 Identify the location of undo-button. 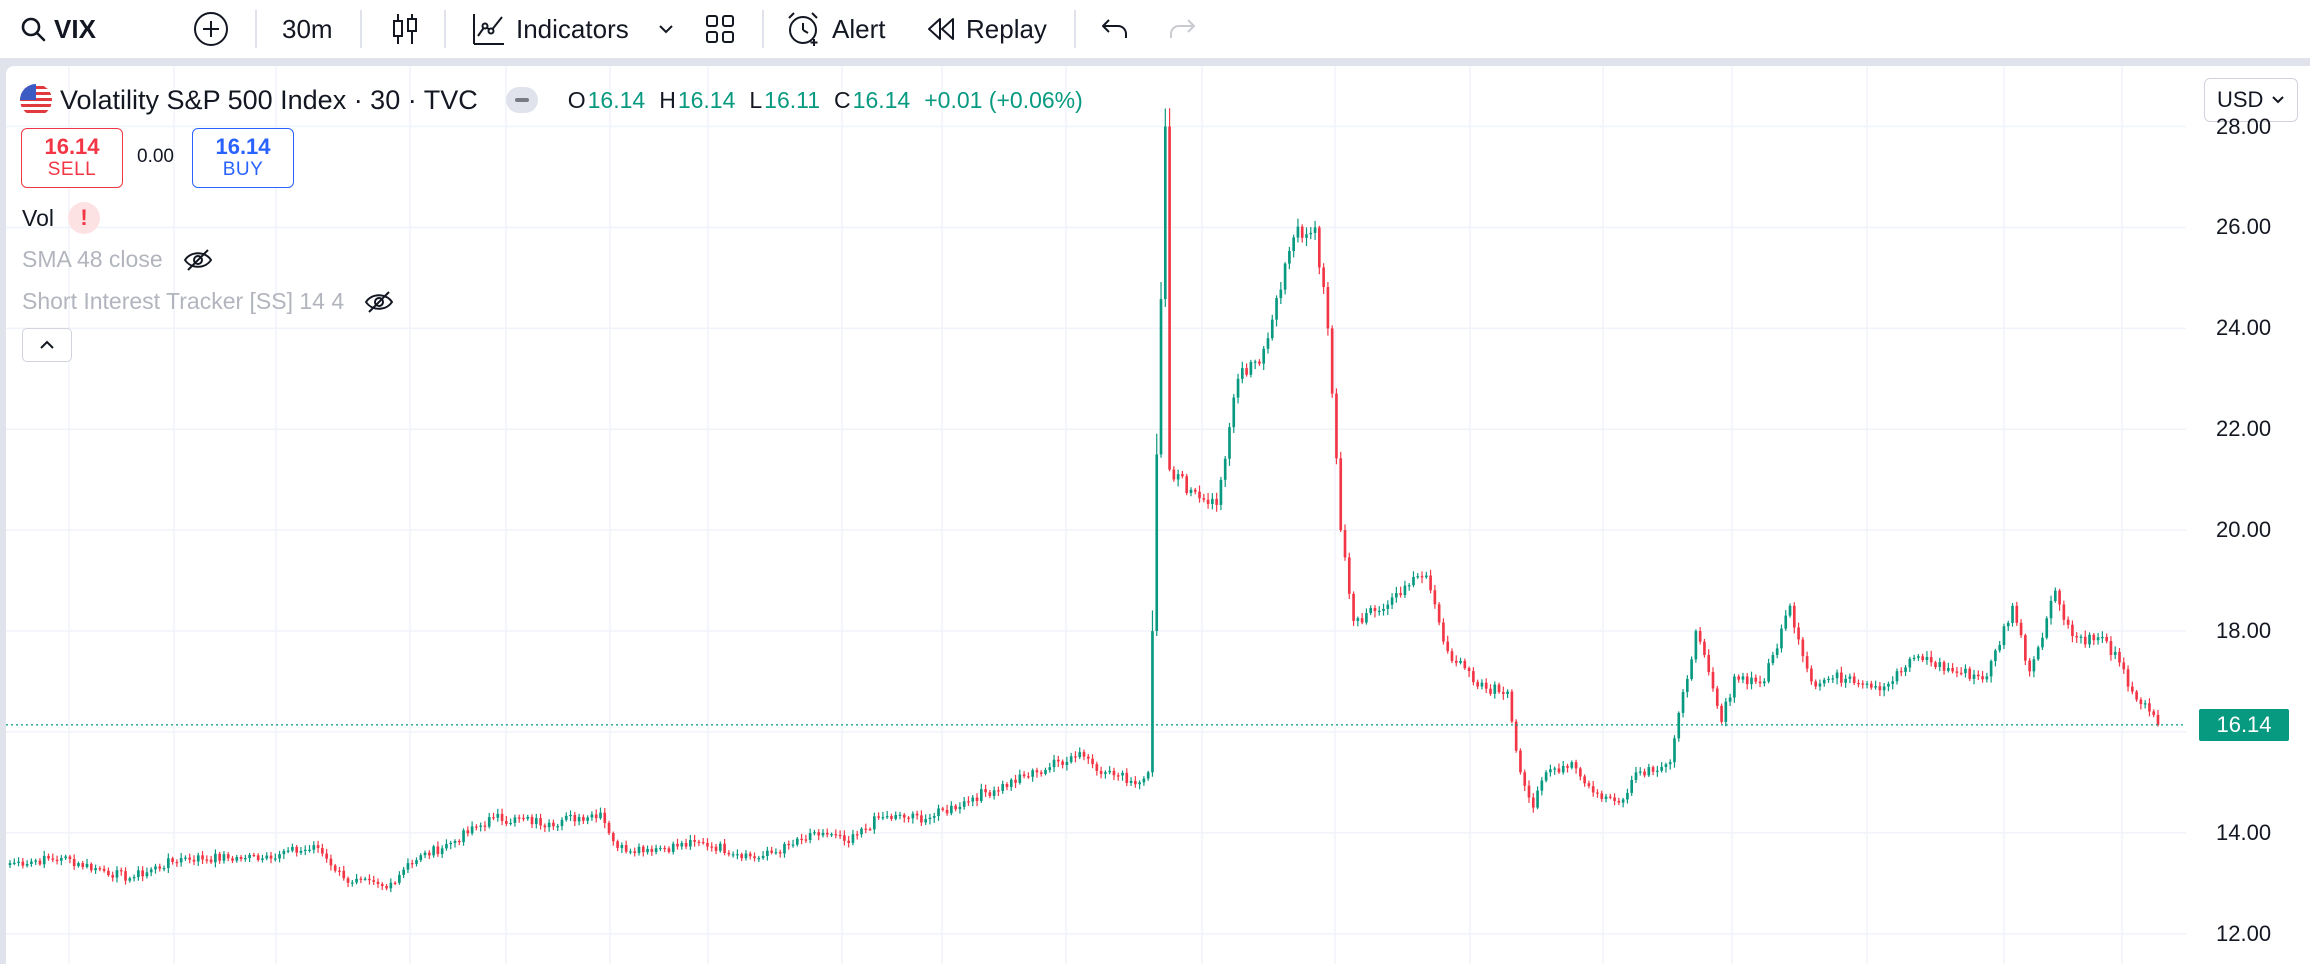
(1115, 29).